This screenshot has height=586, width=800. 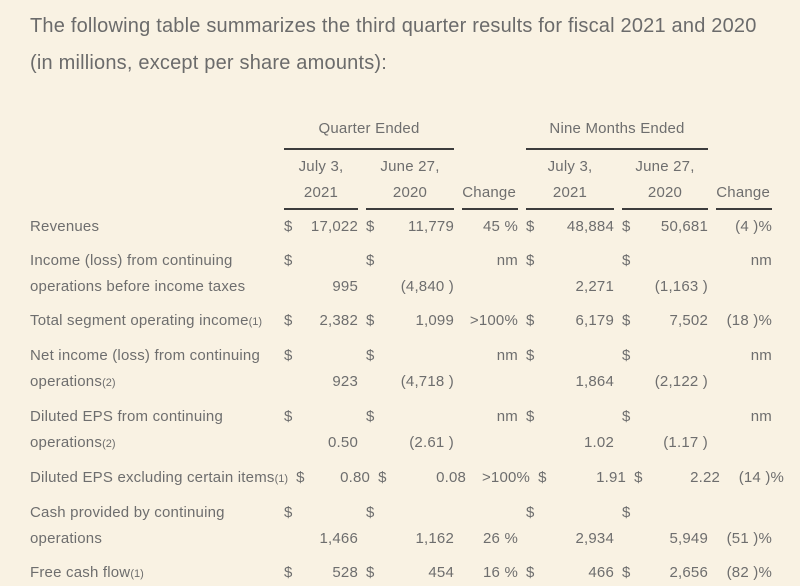 What do you see at coordinates (410, 192) in the screenshot?
I see `column-header-date-line2: 2020` at bounding box center [410, 192].